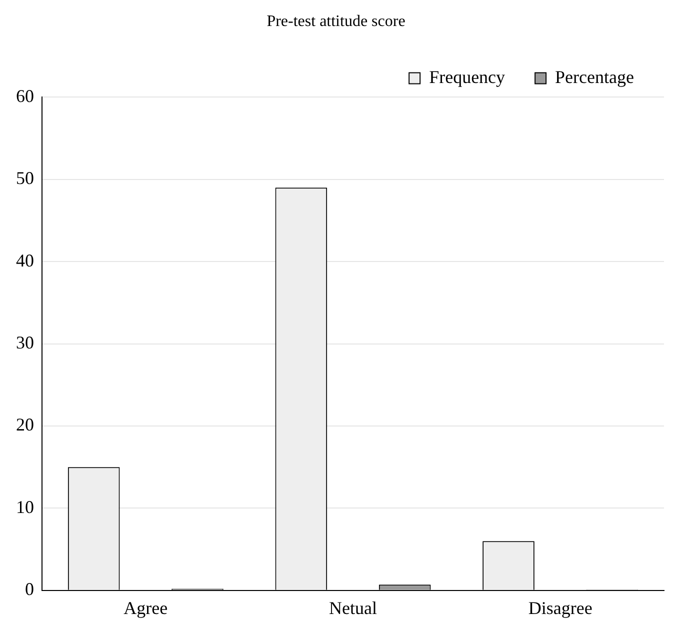 The image size is (682, 640). I want to click on y-tick-label: 10, so click(25, 506).